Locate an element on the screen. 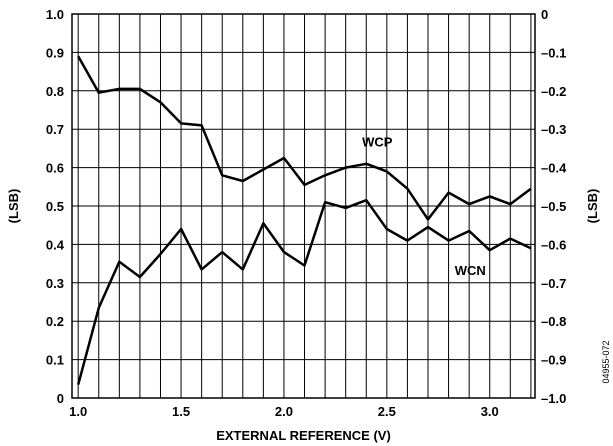 The width and height of the screenshot is (613, 446). y-tick-label: 0.5 is located at coordinates (55, 206).